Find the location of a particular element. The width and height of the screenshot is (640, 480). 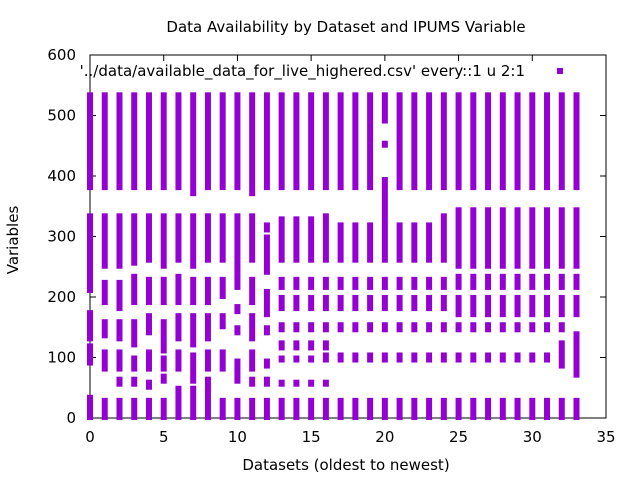

x-tick-label: 30 is located at coordinates (532, 437).